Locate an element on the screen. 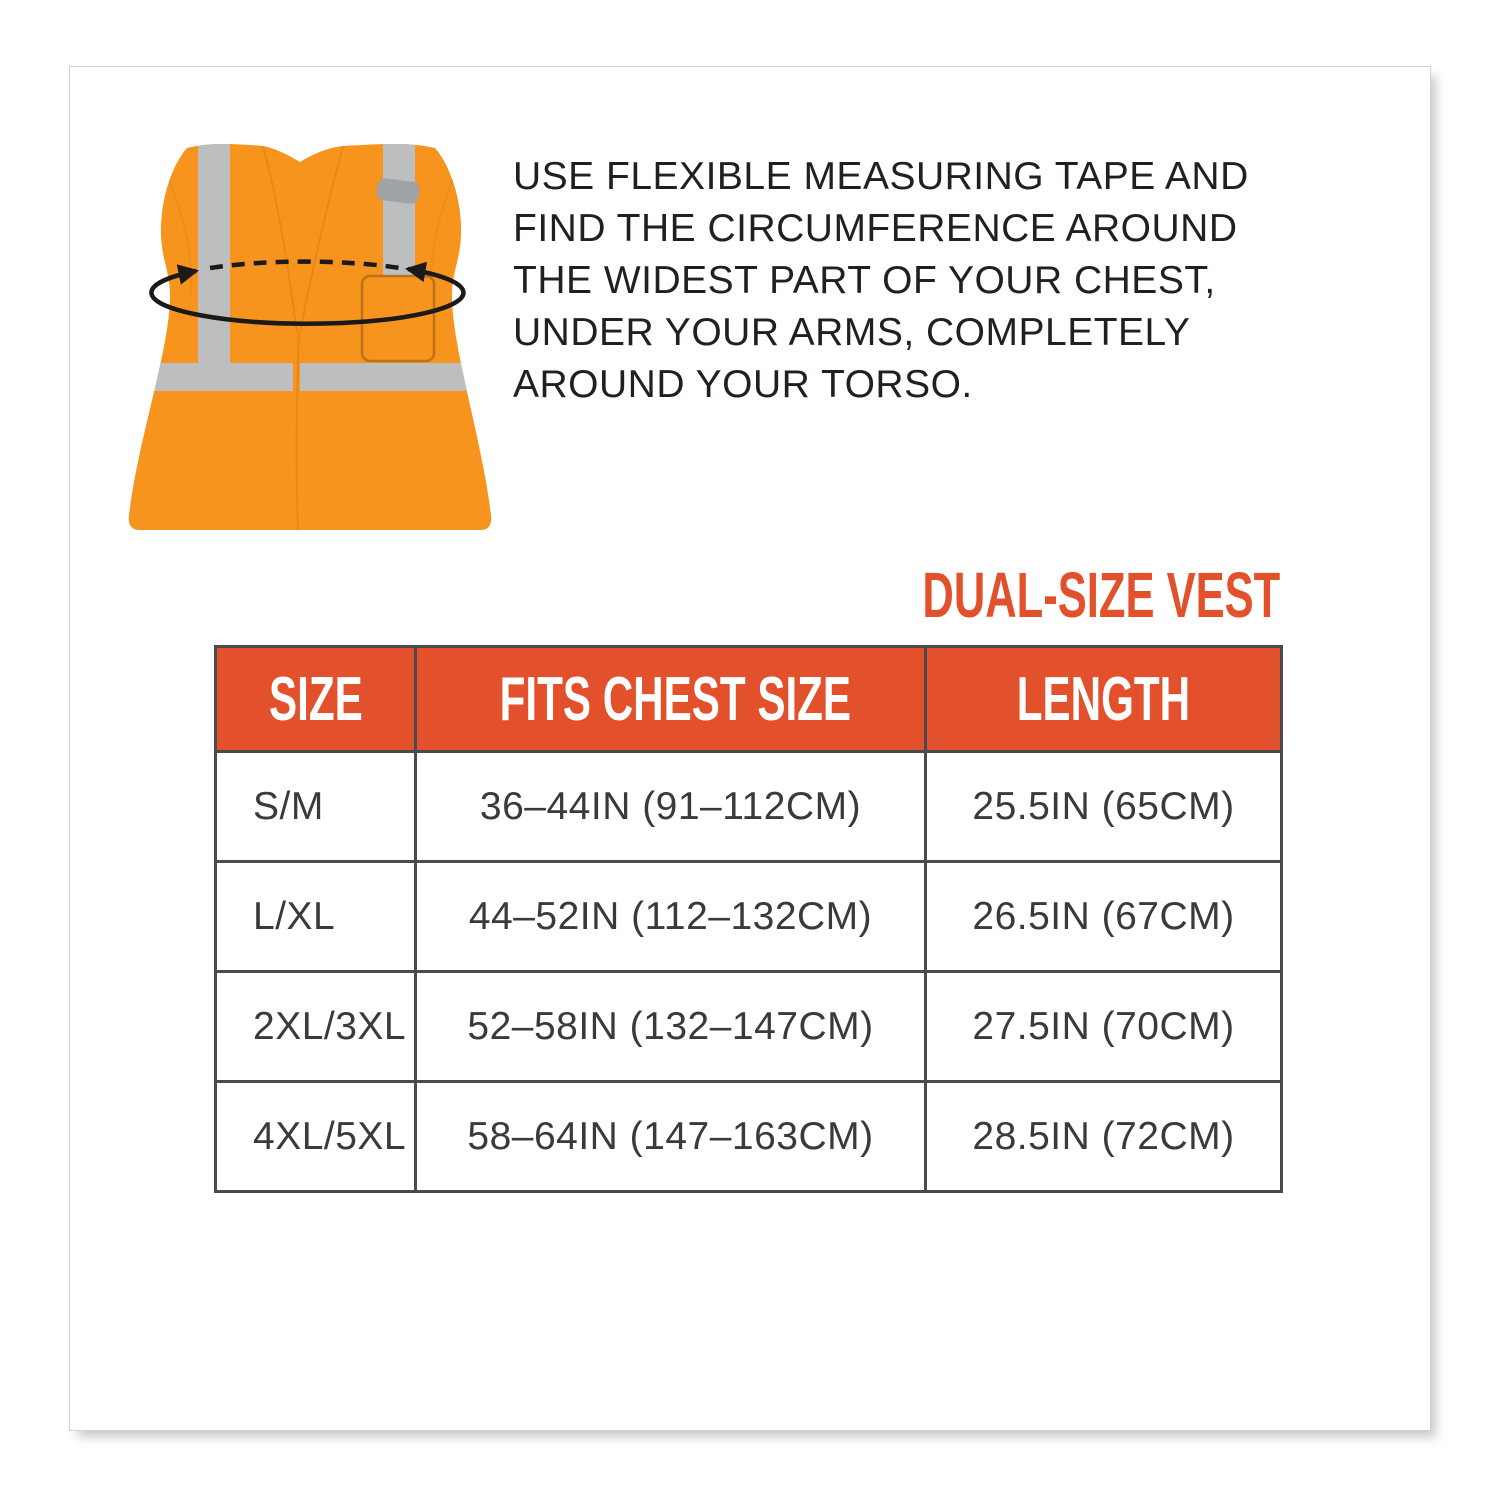 This screenshot has height=1500, width=1500. cell-chest: 44–52IN (112–132CM) is located at coordinates (670, 916).